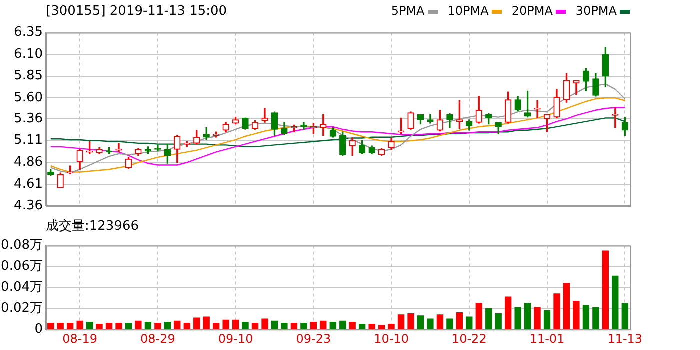  I want to click on legend-label: 20PMA, so click(532, 11).